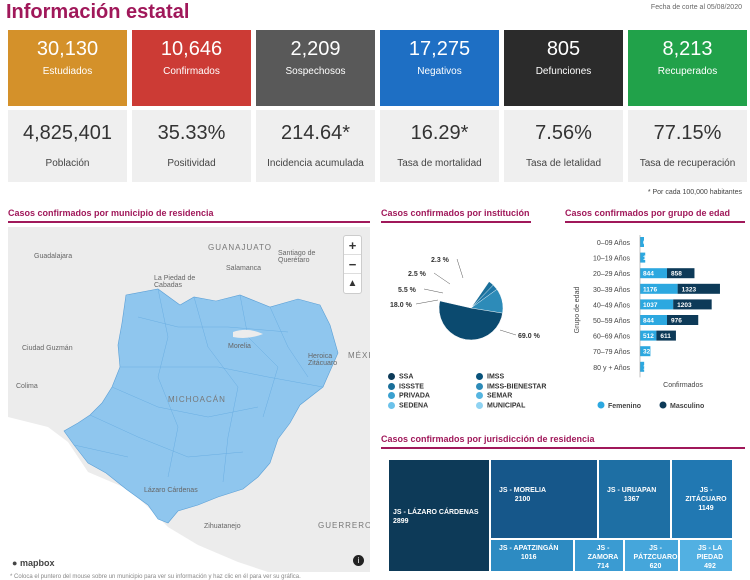 The width and height of the screenshot is (750, 580). I want to click on stat-label: Población, so click(67, 163).